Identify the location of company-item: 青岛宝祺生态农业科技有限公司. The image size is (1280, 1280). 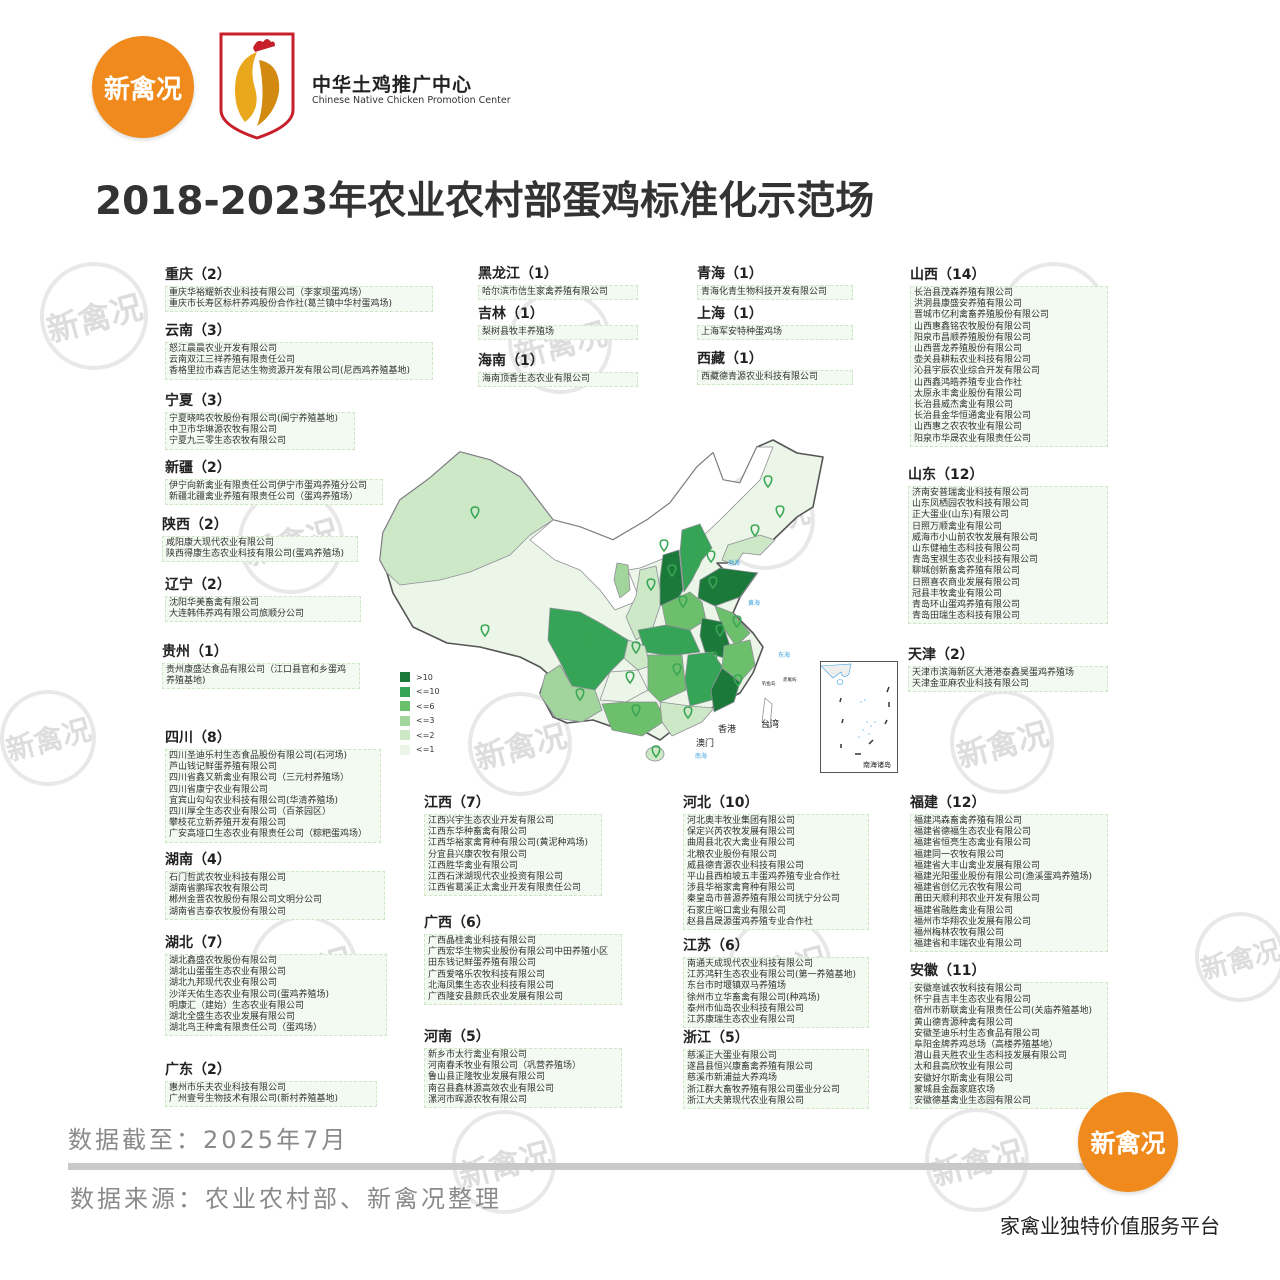
(975, 560).